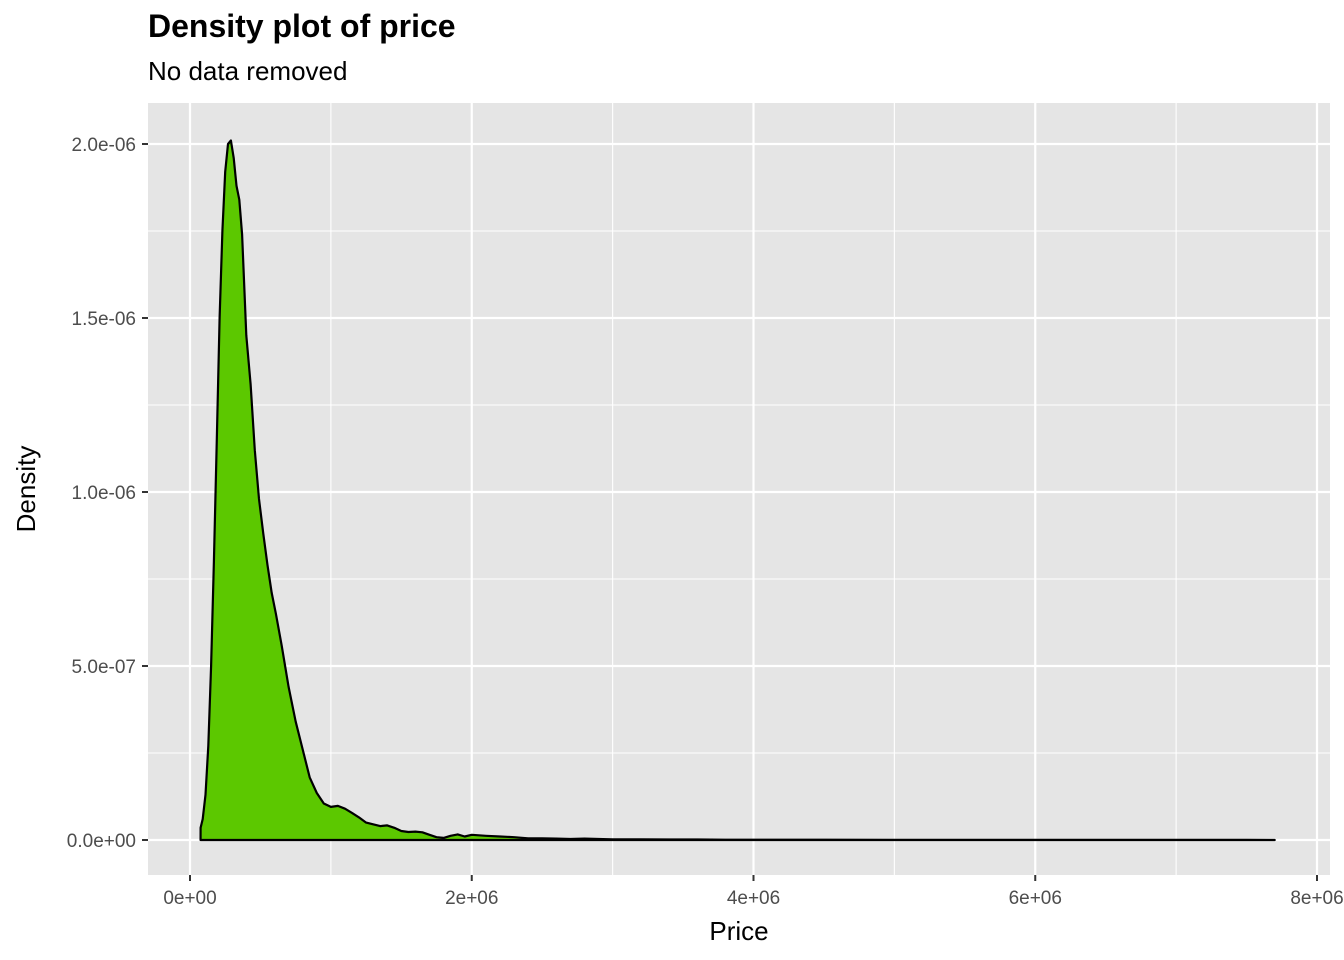 The height and width of the screenshot is (960, 1344). Describe the element at coordinates (1316, 898) in the screenshot. I see `x-tick-label: 8e+06` at that location.